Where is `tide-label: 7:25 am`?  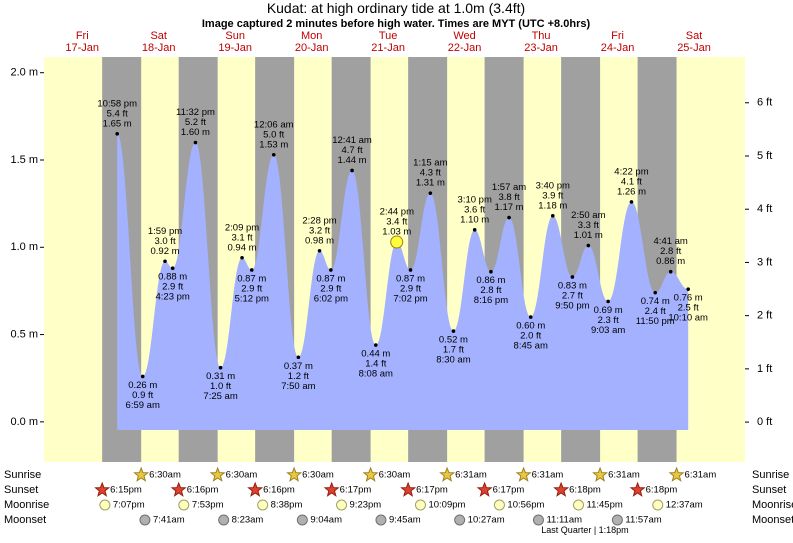
tide-label: 7:25 am is located at coordinates (220, 396).